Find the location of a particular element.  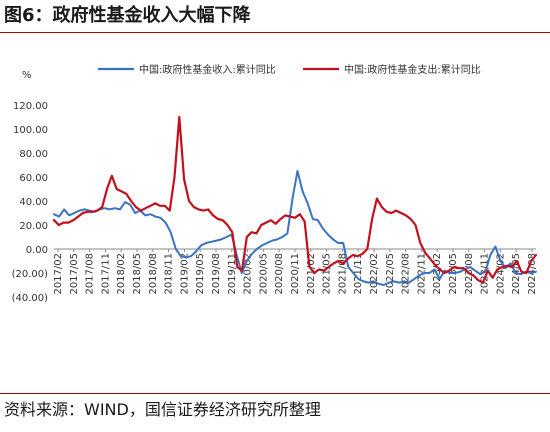

x-tick-label: 2018/05 is located at coordinates (137, 274).